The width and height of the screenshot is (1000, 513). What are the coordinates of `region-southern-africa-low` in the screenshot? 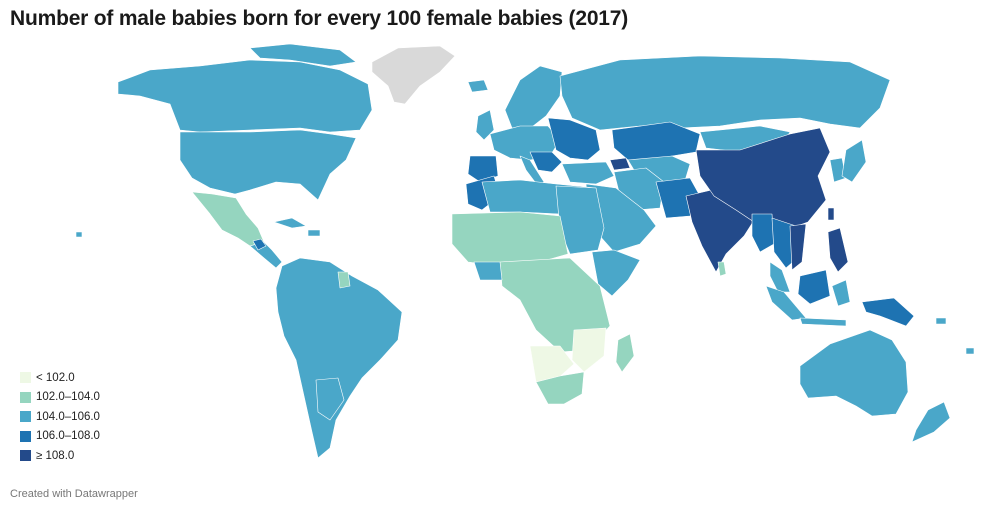 It's located at (552, 364).